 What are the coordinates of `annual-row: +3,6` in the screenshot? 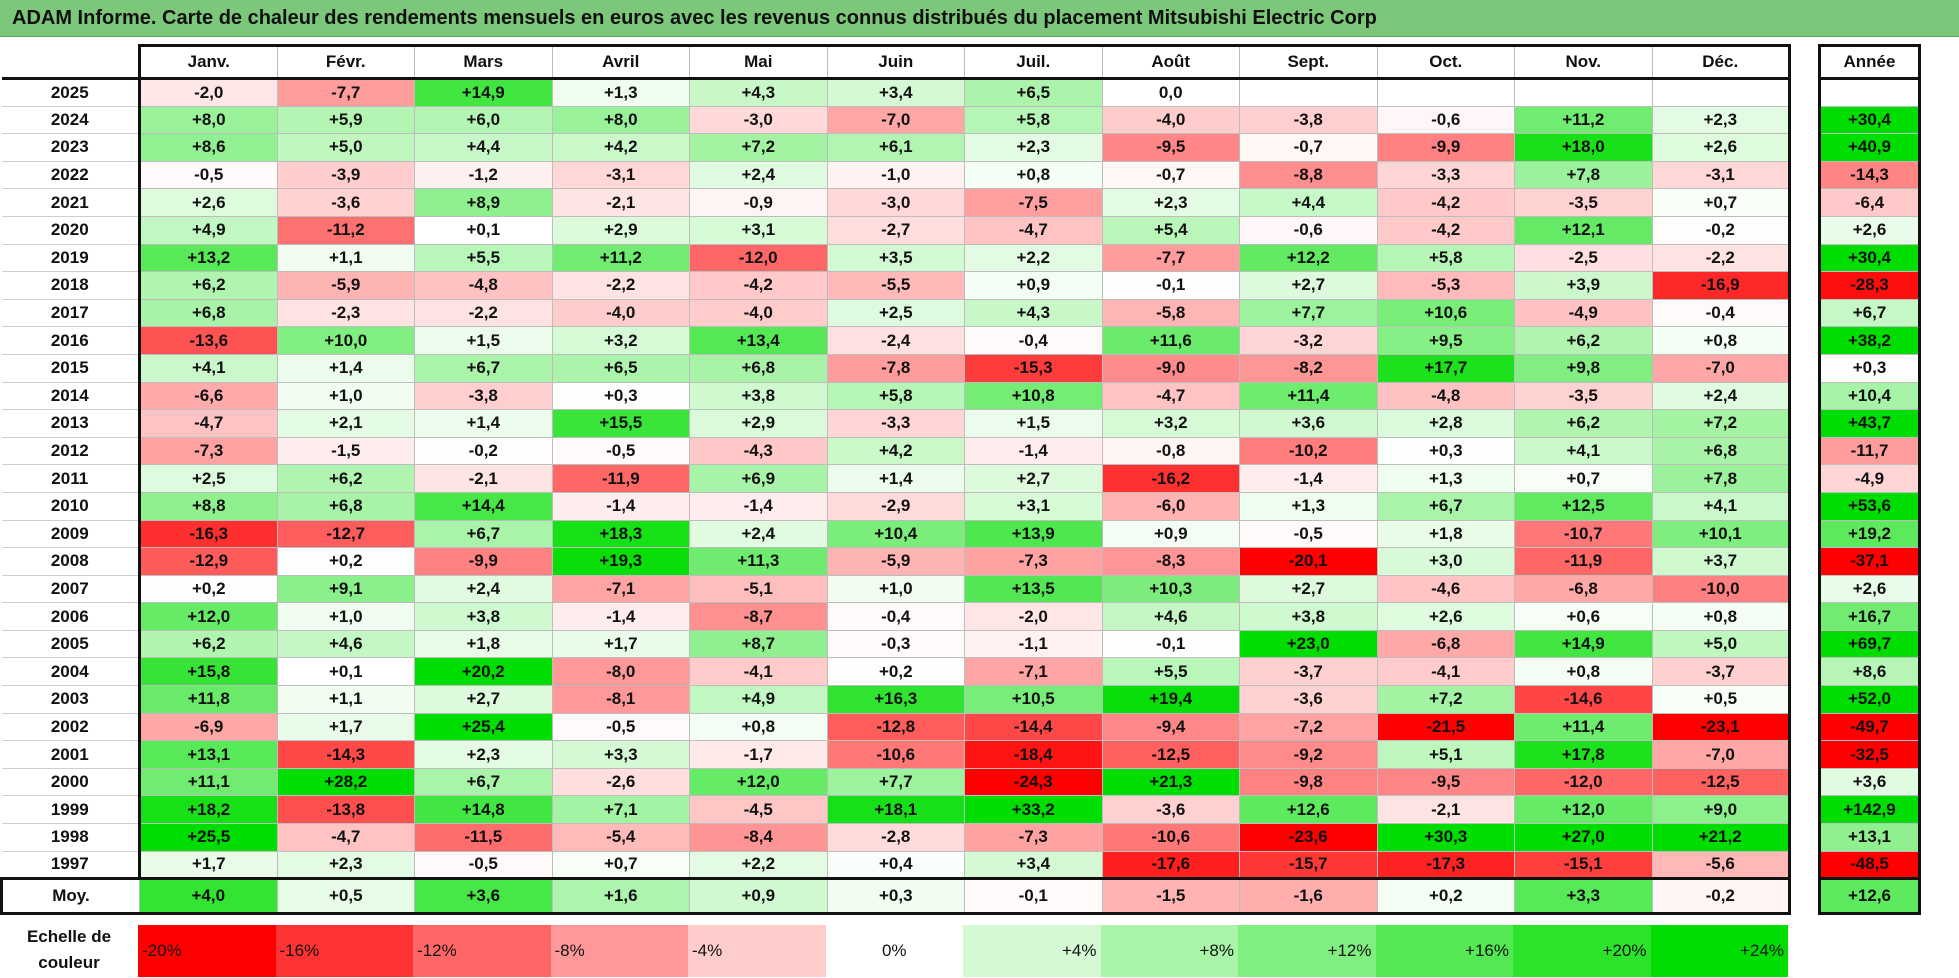 It's located at (1869, 781).